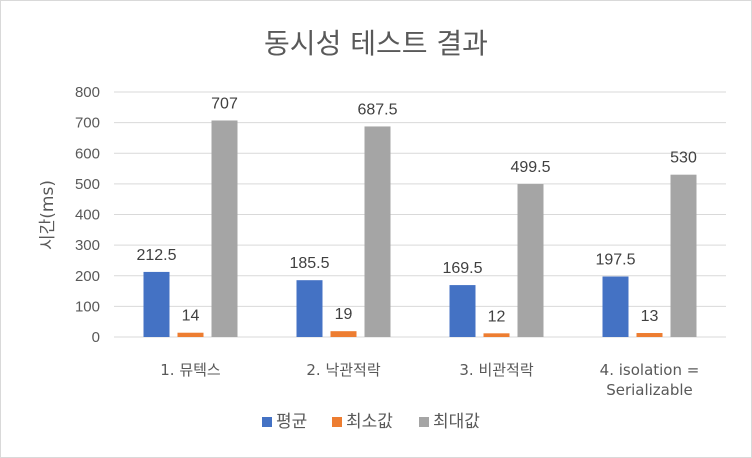 This screenshot has height=458, width=752. I want to click on x-category-label: 3. 비관적락, so click(496, 370).